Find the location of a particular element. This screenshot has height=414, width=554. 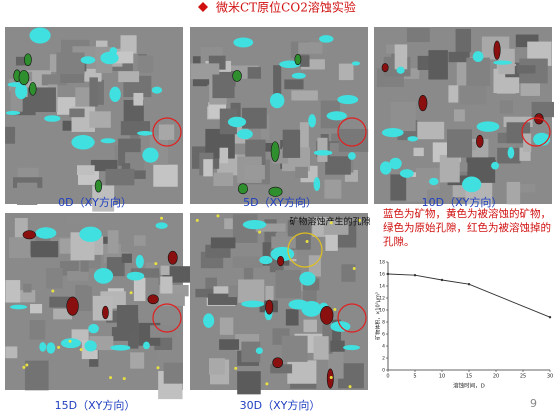

y-tick-label: 6 is located at coordinates (383, 335).